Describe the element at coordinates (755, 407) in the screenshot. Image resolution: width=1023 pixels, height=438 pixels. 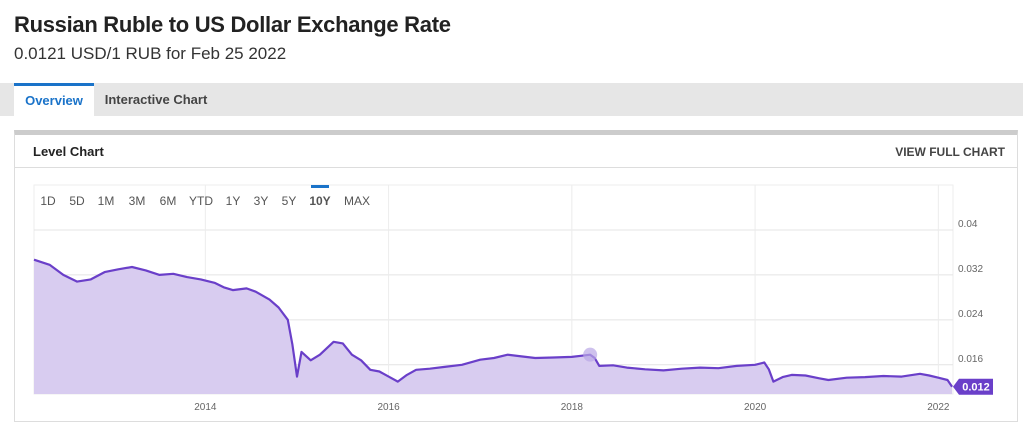
I see `x-tick-label: 2020` at that location.